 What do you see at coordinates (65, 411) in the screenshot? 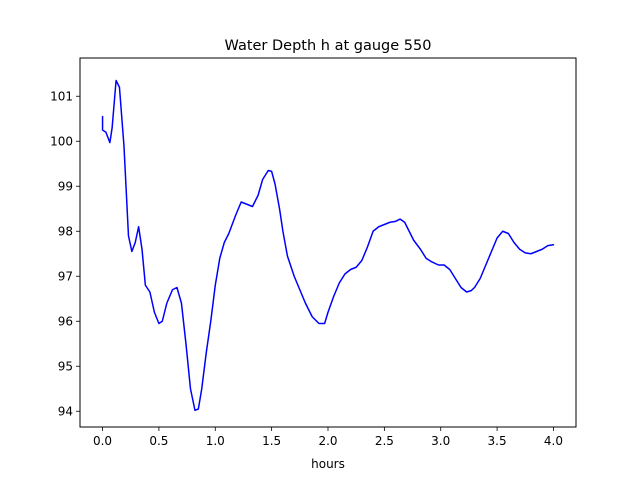
I see `y-tick-label: 94` at bounding box center [65, 411].